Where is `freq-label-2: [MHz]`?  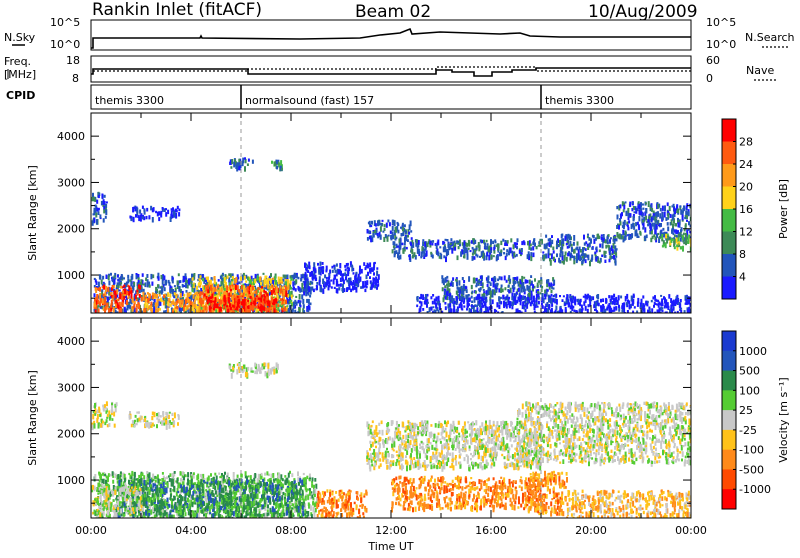
freq-label-2: [MHz] is located at coordinates (20, 74).